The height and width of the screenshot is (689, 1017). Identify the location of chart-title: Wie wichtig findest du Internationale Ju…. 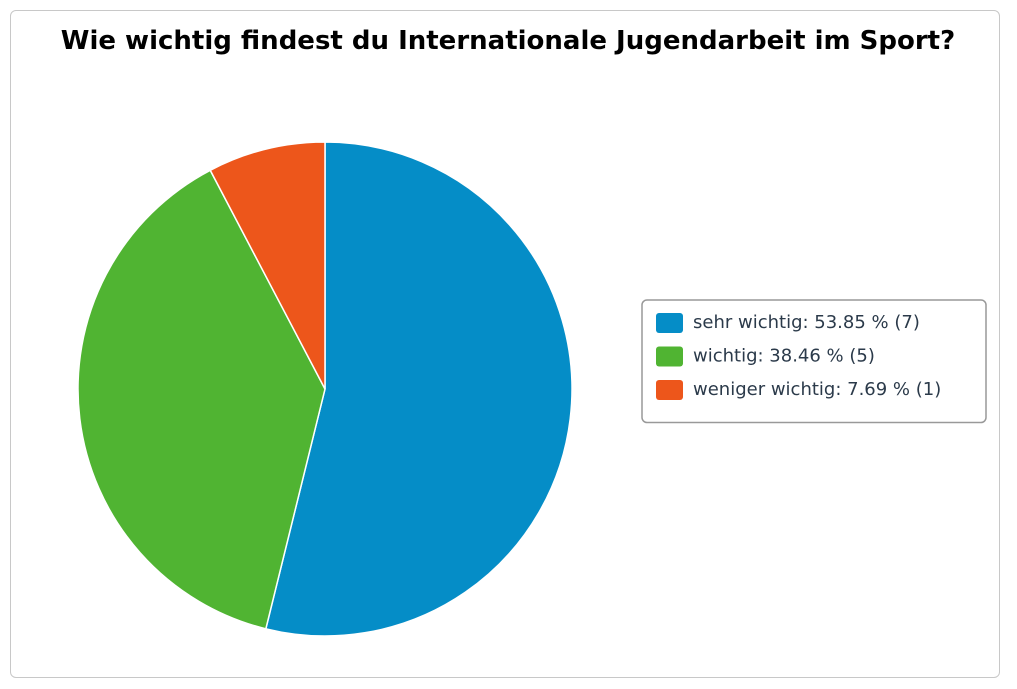
(508, 41).